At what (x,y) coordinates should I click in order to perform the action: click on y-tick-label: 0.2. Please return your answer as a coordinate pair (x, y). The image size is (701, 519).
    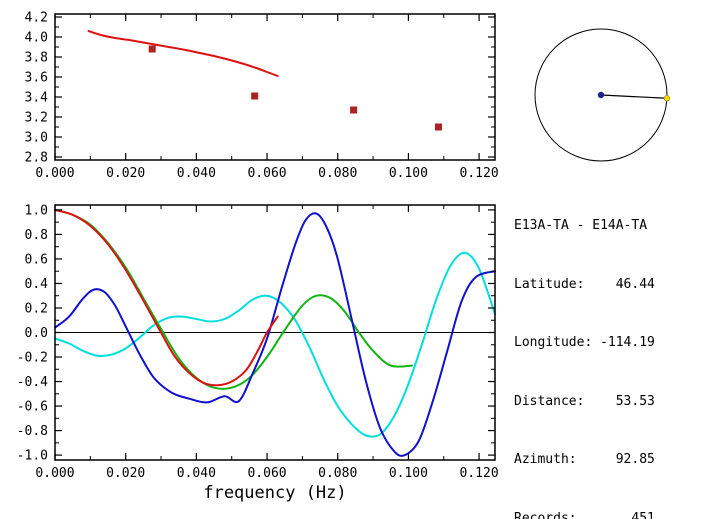
    Looking at the image, I should click on (36, 308).